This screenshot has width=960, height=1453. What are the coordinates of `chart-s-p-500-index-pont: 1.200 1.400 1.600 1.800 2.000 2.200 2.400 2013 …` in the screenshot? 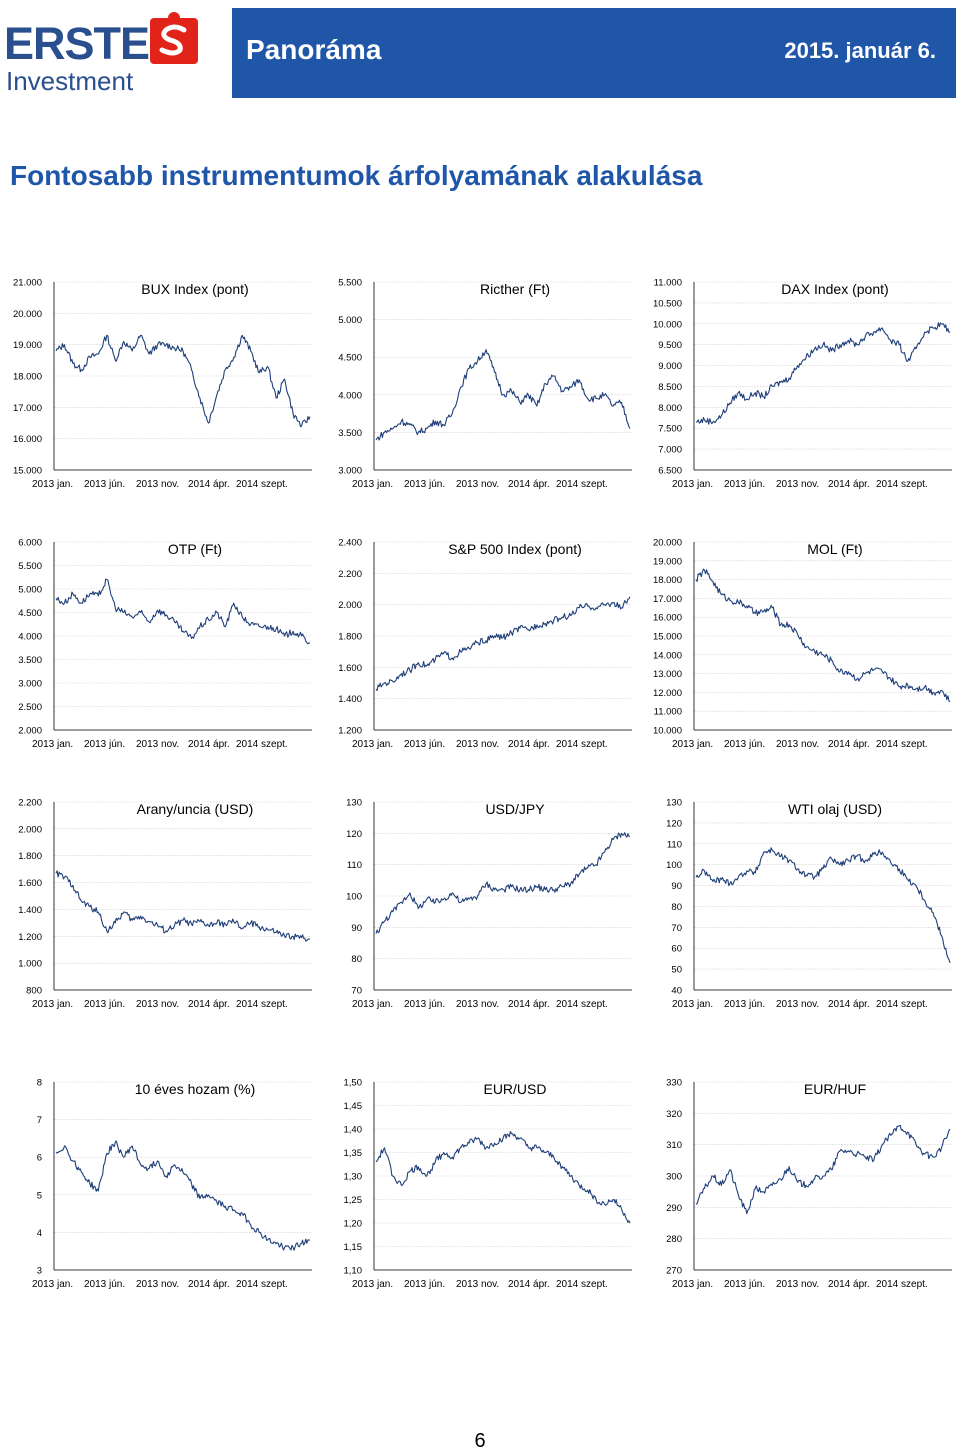 It's located at (485, 644).